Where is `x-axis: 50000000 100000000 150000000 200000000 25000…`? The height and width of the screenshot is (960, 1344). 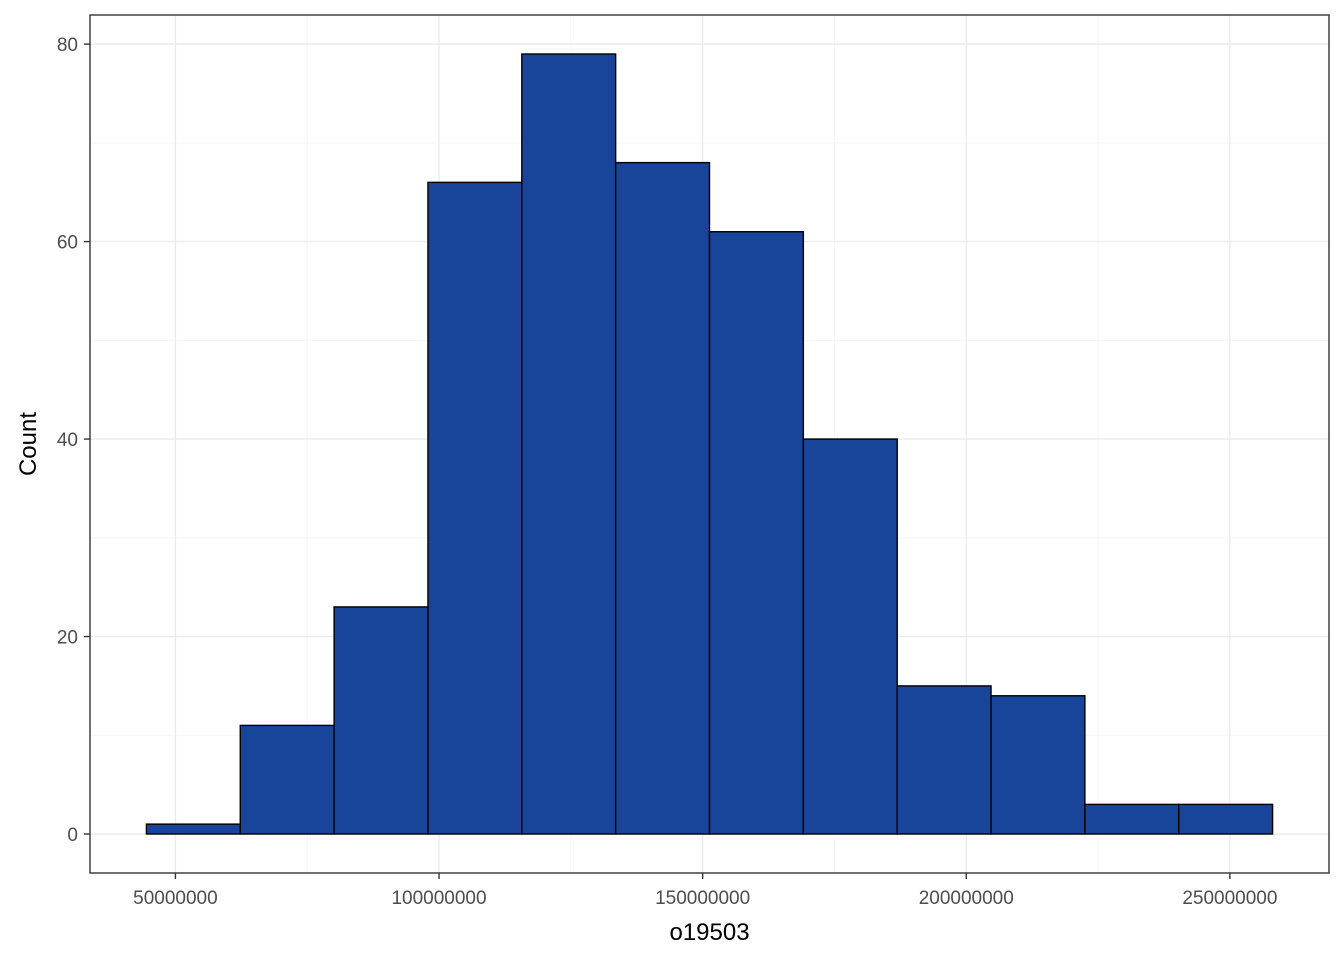 x-axis: 50000000 100000000 150000000 200000000 25000… is located at coordinates (705, 891).